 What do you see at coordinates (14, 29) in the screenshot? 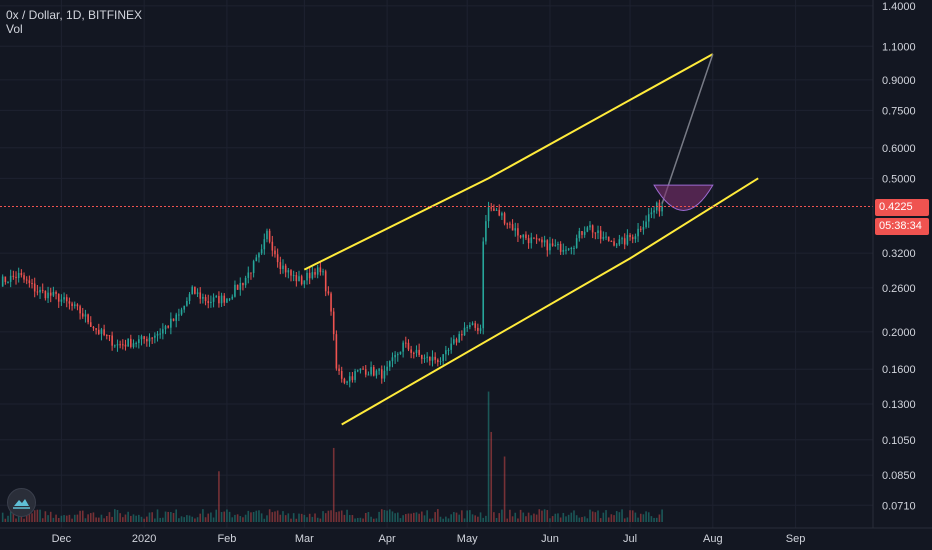
I see `volume-legend: Vol` at bounding box center [14, 29].